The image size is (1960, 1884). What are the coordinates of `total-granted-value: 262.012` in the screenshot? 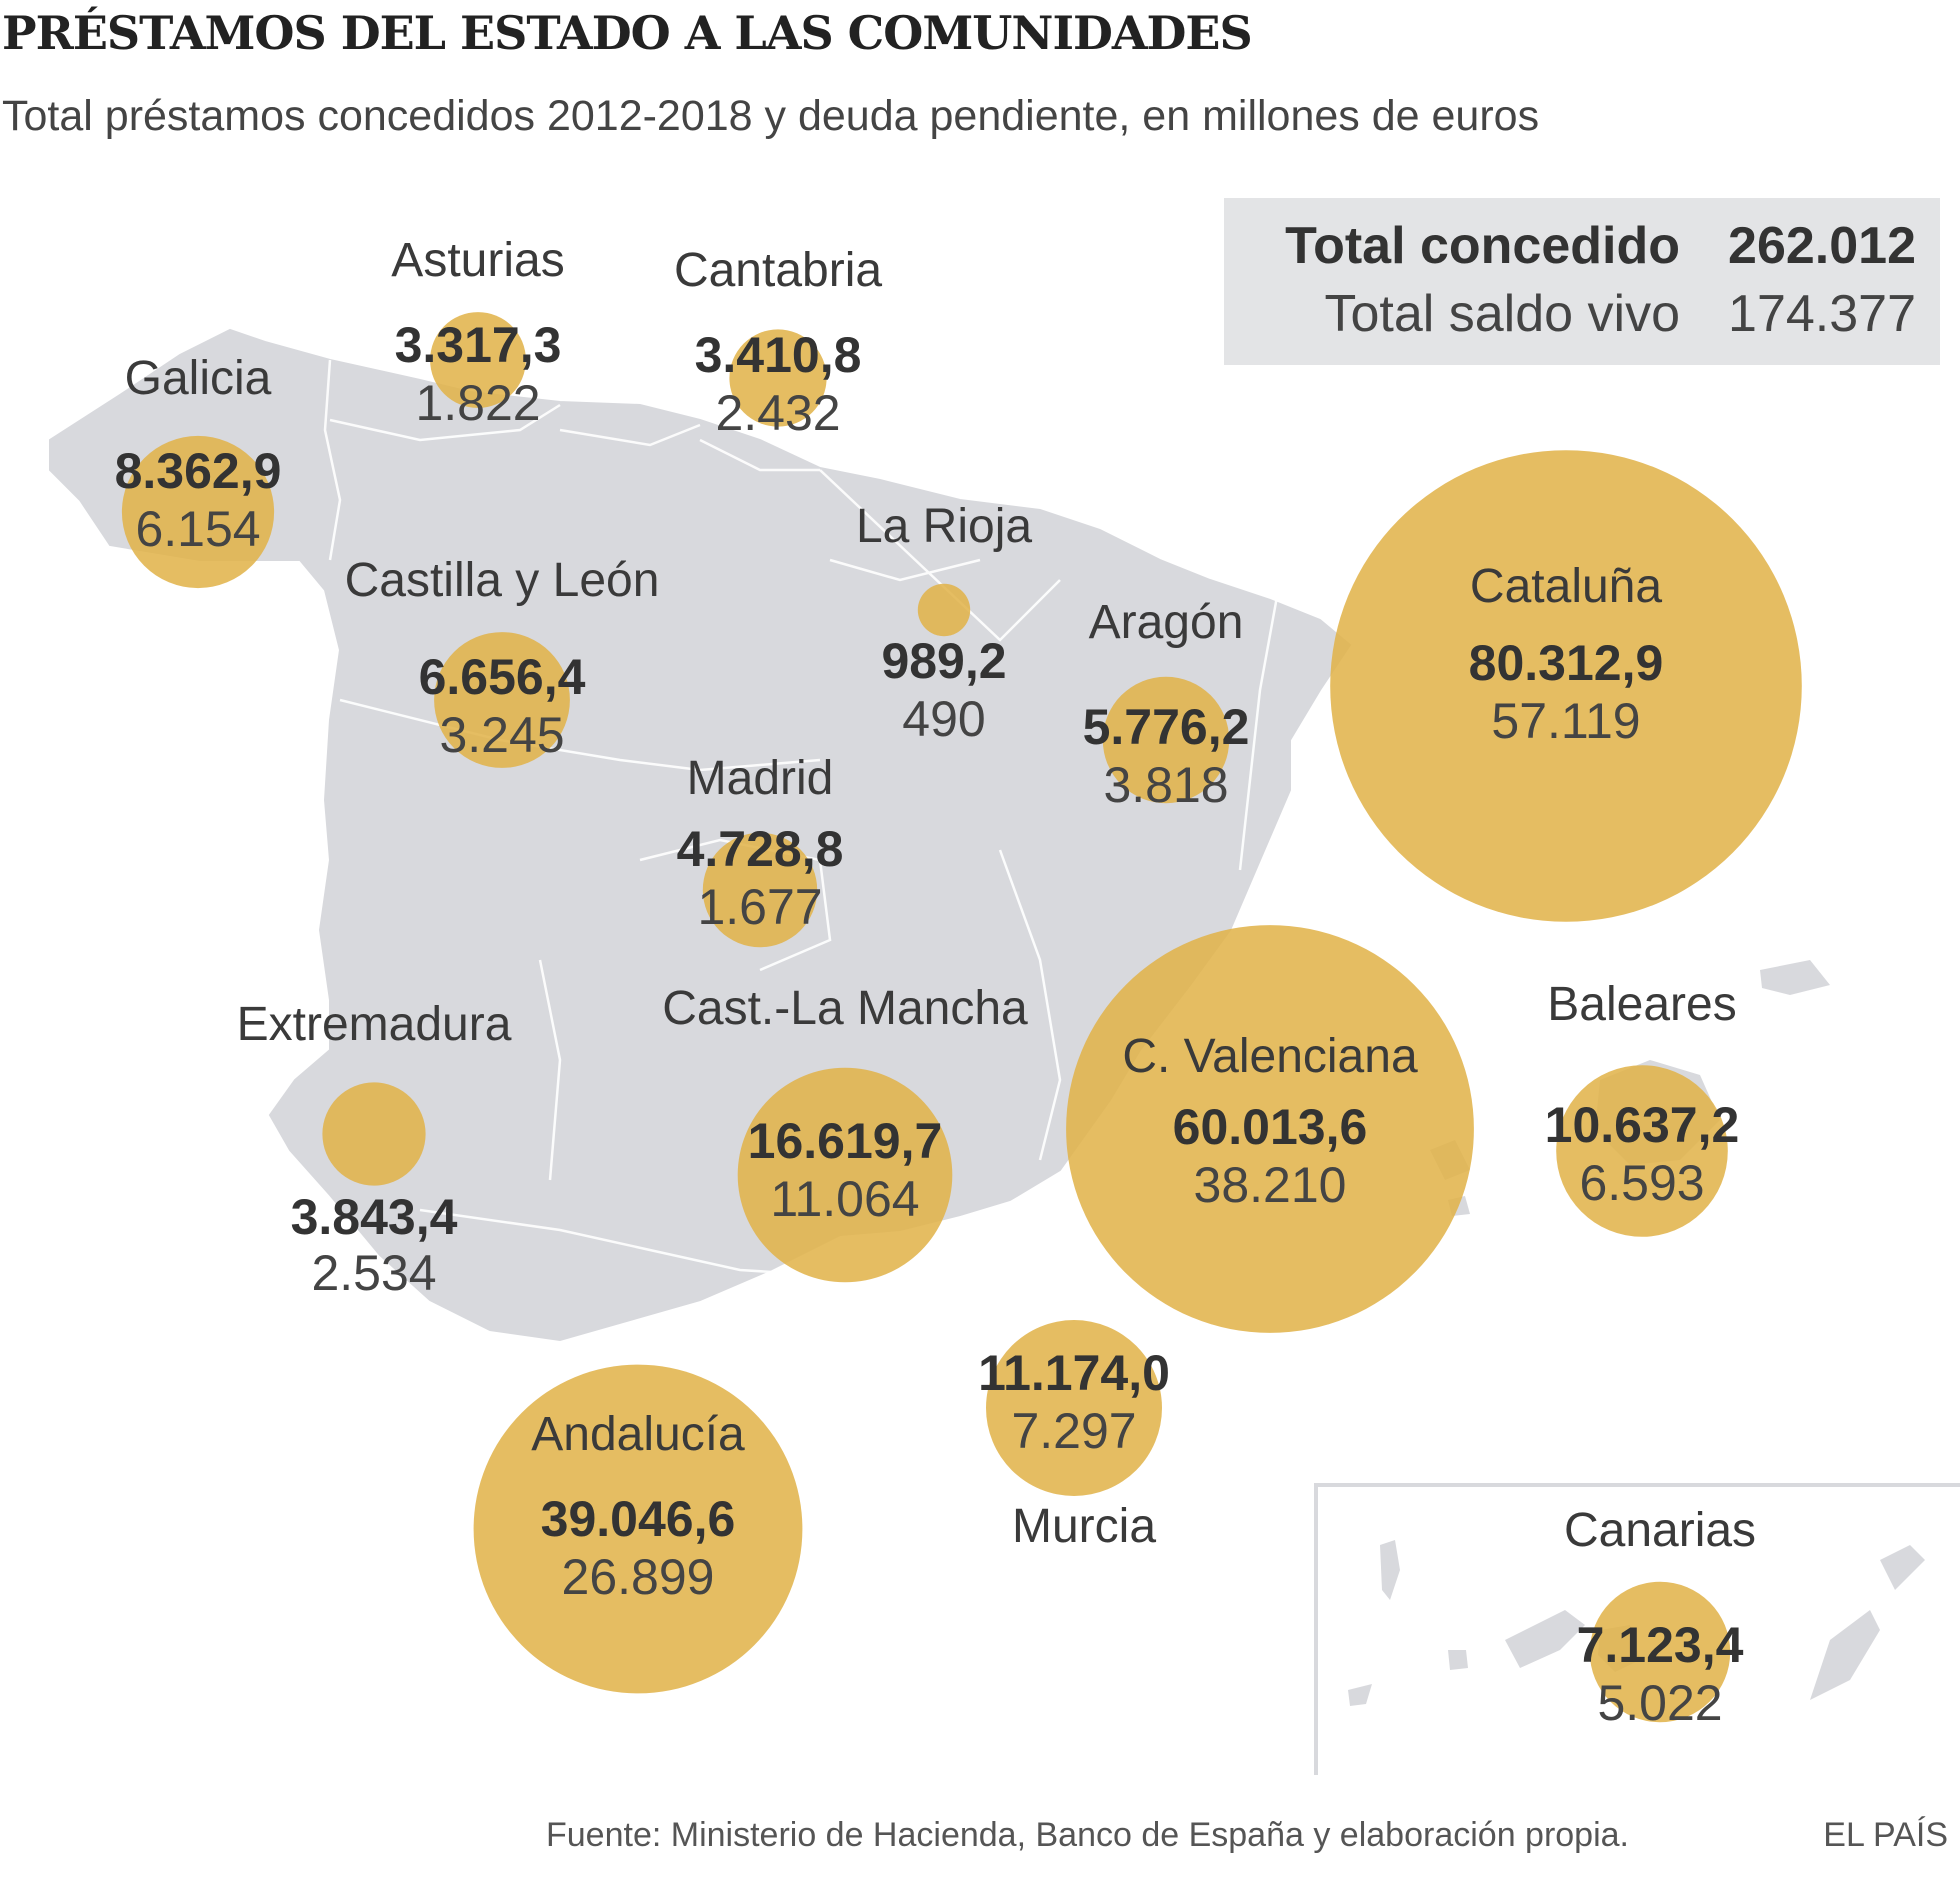 It's located at (1822, 246).